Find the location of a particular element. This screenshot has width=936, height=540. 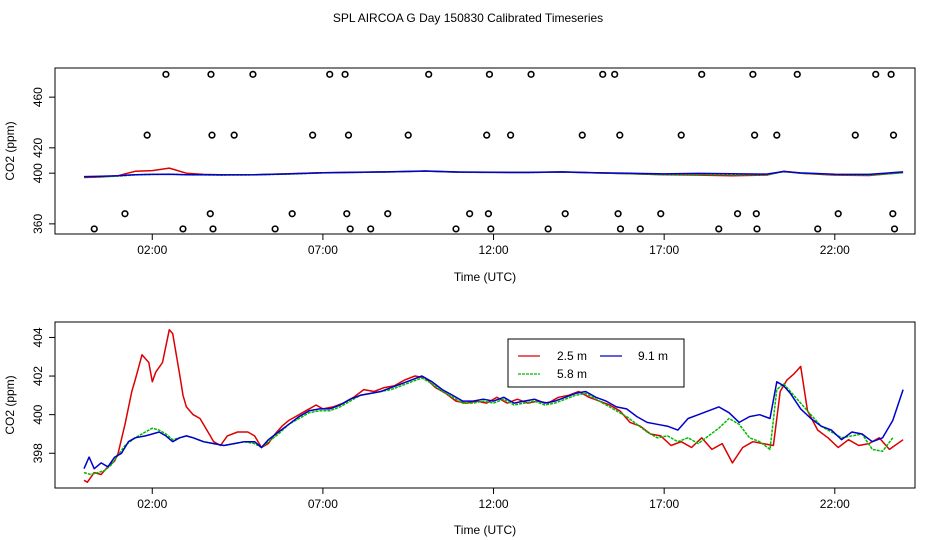

bottom-x-tick-label: 22:00 is located at coordinates (835, 504).